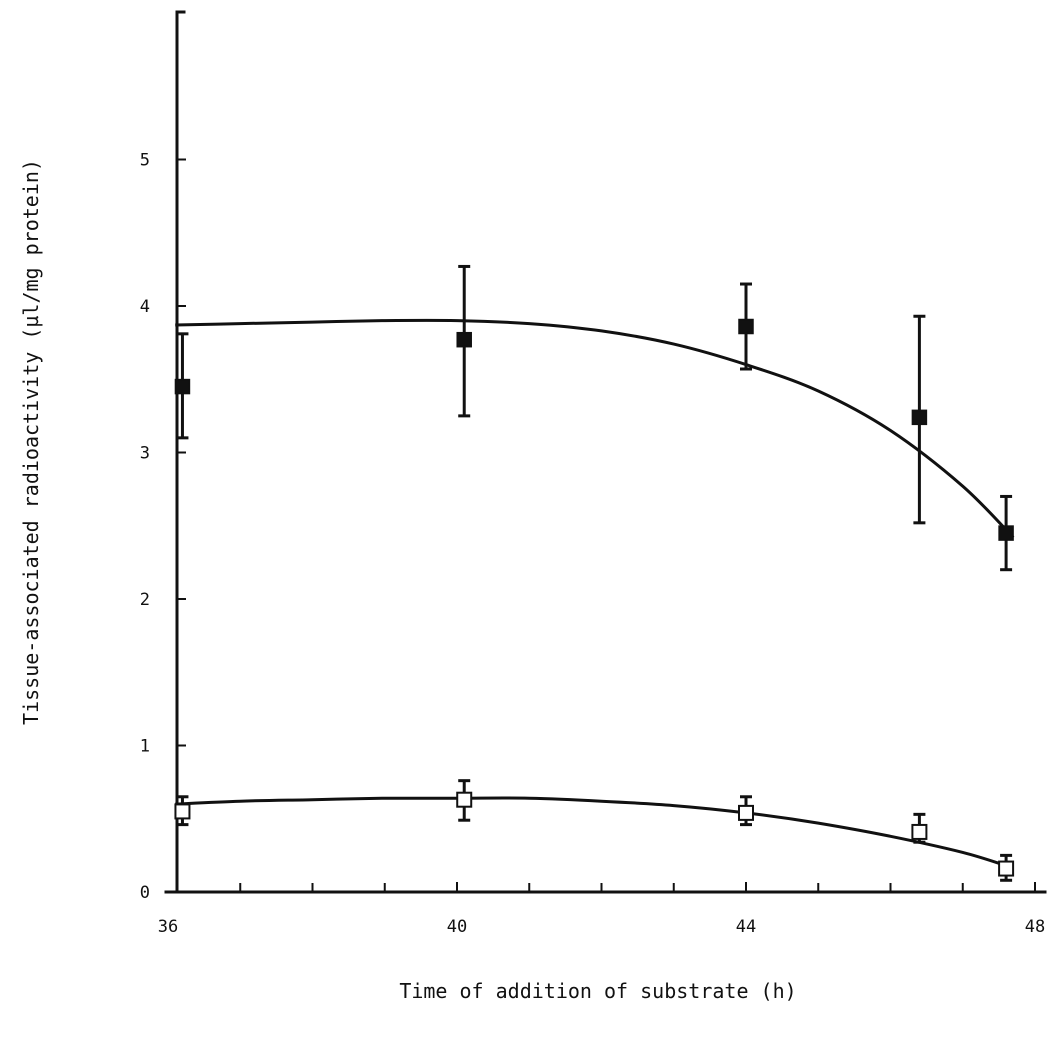 The width and height of the screenshot is (1063, 1037). Describe the element at coordinates (163, 527) in the screenshot. I see `y-ticks: 0 1 2 3 4 5` at that location.